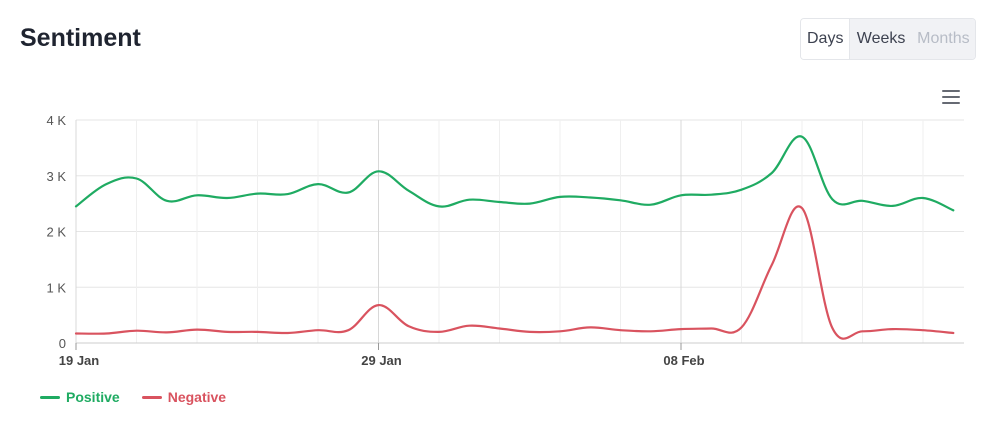  I want to click on range-option-weeks: Weeks, so click(881, 39).